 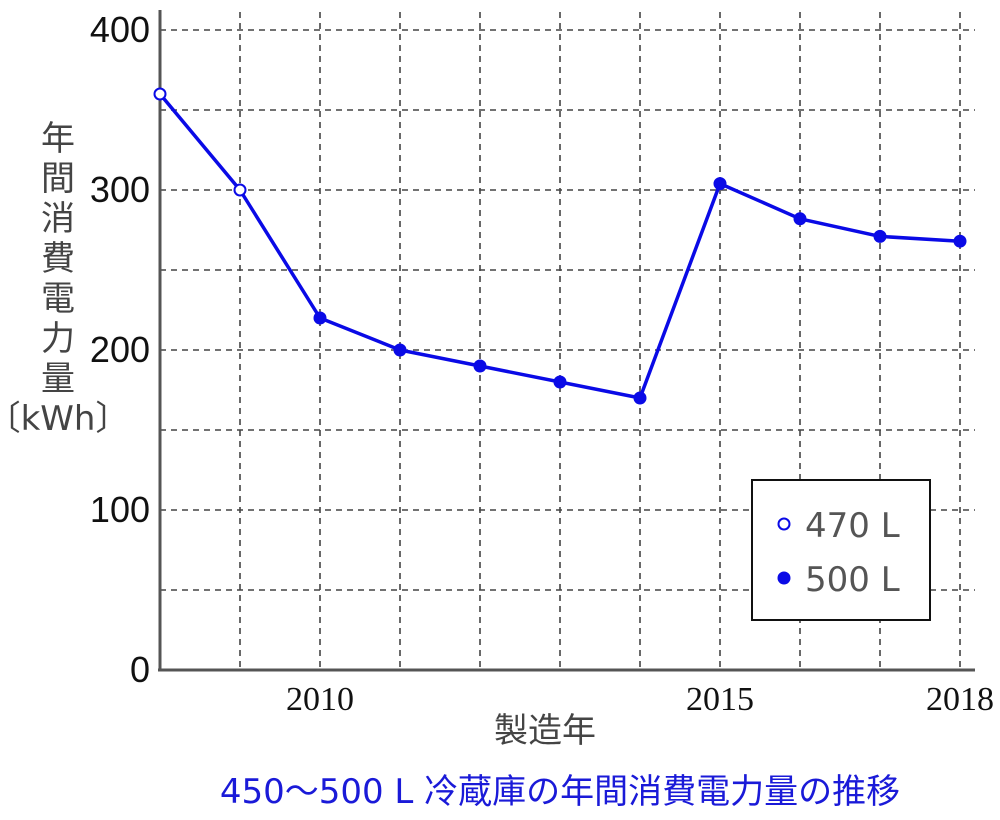 What do you see at coordinates (784, 578) in the screenshot?
I see `legend-marker-filled` at bounding box center [784, 578].